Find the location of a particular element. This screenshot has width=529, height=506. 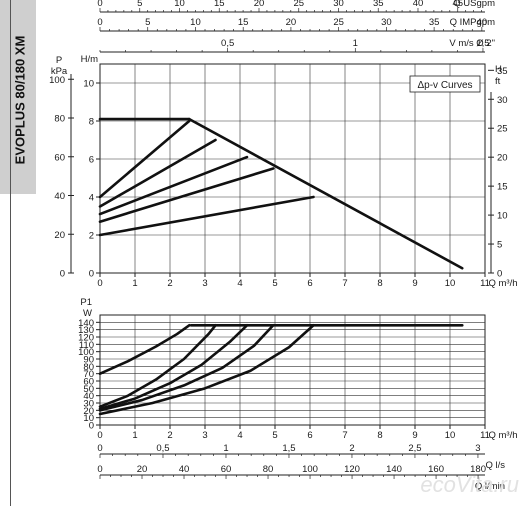

head-axis-title-q: Q m³/h is located at coordinates (502, 283).